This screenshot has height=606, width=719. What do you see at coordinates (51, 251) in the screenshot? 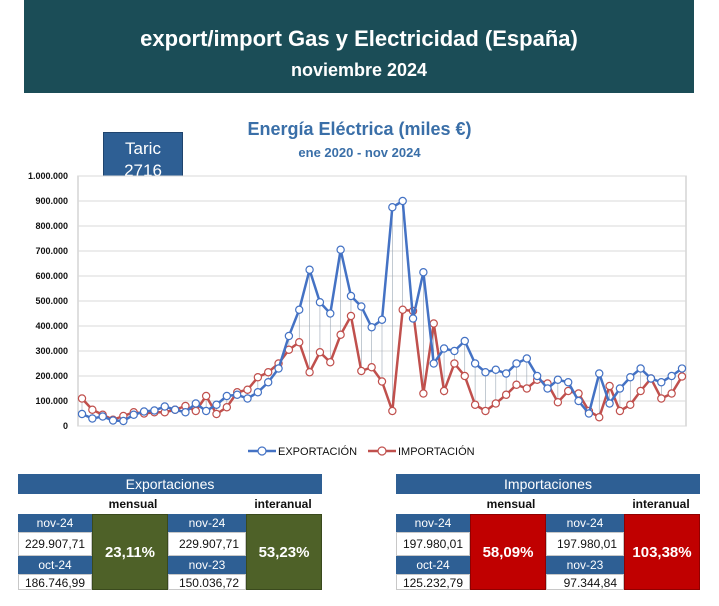
I see `y-tick-label: 700.000` at bounding box center [51, 251].